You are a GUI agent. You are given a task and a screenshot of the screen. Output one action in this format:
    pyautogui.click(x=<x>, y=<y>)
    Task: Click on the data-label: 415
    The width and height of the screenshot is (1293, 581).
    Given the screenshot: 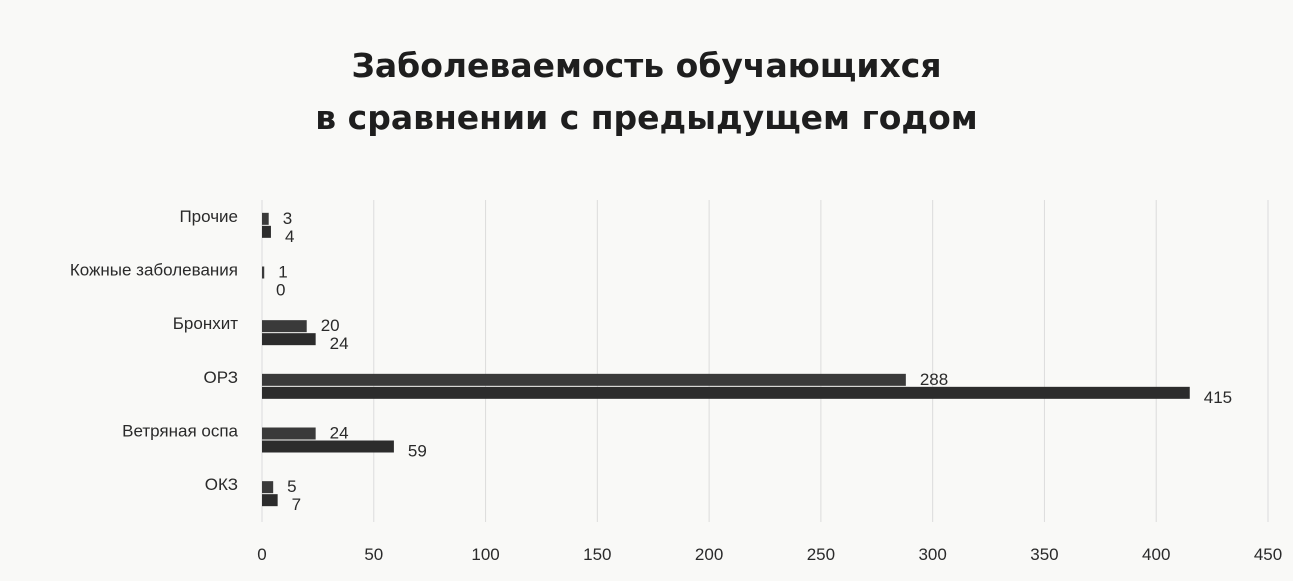 What is the action you would take?
    pyautogui.click(x=1218, y=397)
    